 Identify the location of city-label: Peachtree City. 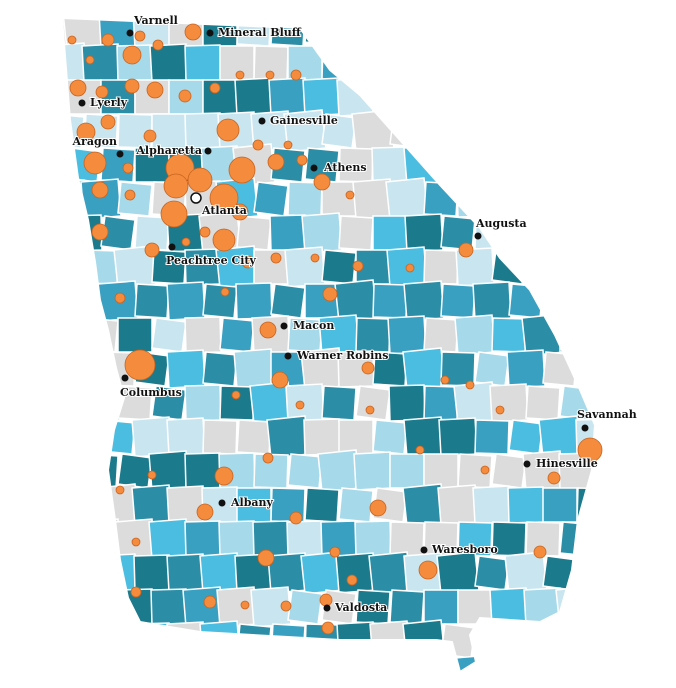
(211, 260).